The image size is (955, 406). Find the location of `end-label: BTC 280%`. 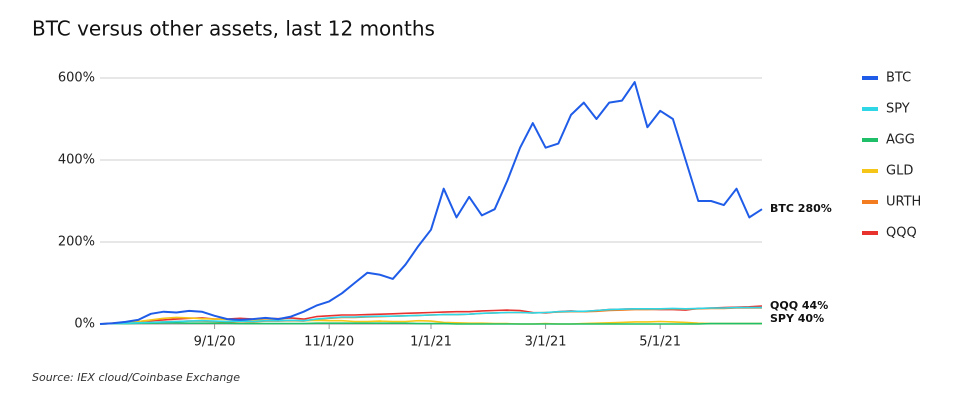

end-label: BTC 280% is located at coordinates (801, 208).